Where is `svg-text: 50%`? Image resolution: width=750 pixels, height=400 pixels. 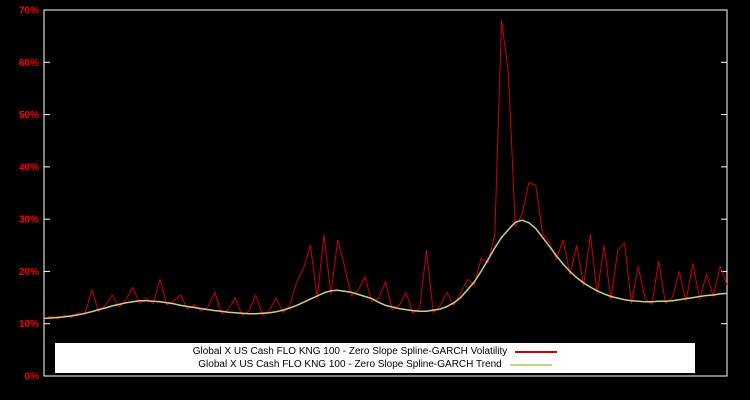
svg-text: 50% is located at coordinates (29, 115).